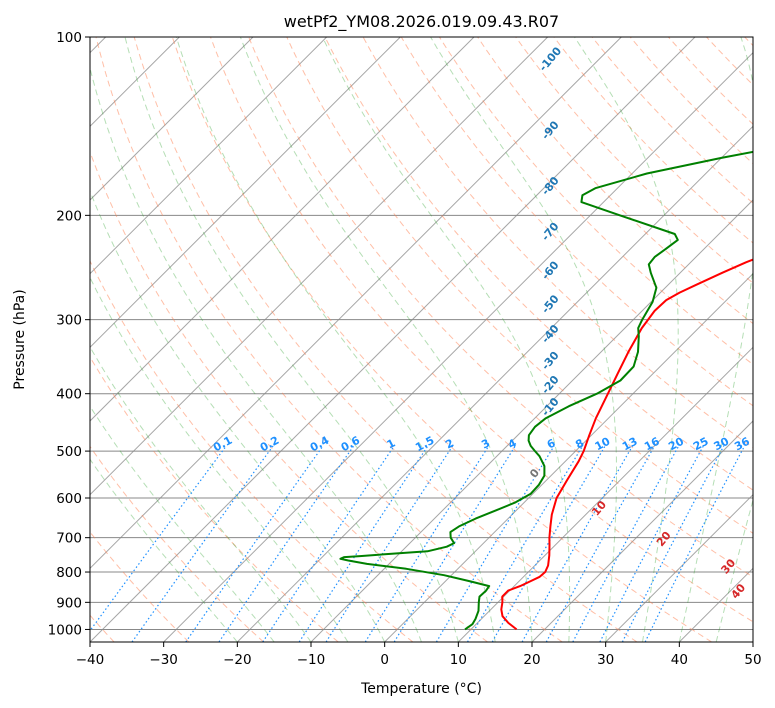 Image resolution: width=775 pixels, height=708 pixels. Describe the element at coordinates (512, 443) in the screenshot. I see `mixing-ratio-label: 4` at that location.